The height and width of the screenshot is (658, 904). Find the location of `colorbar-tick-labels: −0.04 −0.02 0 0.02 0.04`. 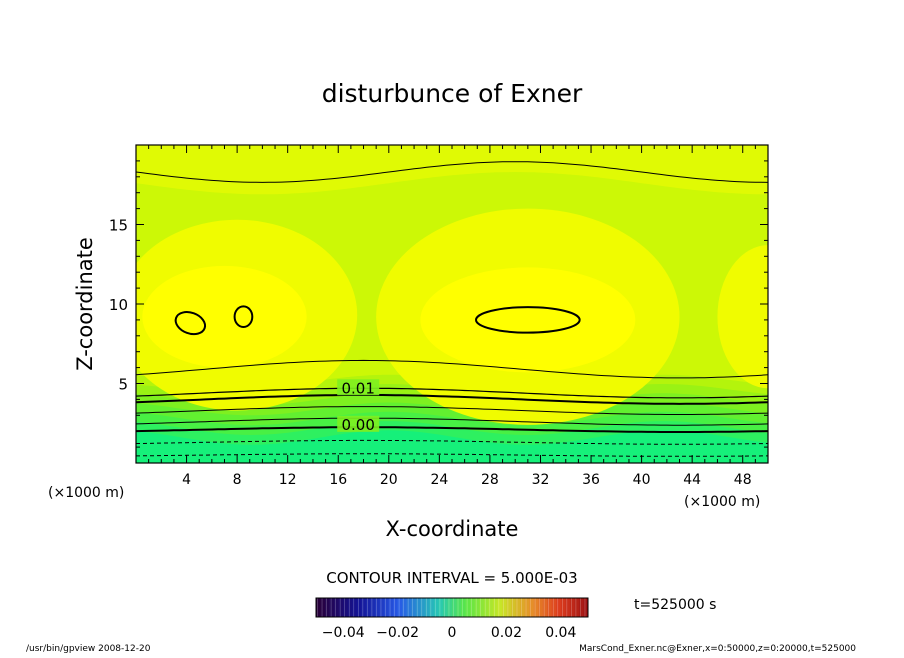

colorbar-tick-labels: −0.04 −0.02 0 0.02 0.04 is located at coordinates (449, 633).